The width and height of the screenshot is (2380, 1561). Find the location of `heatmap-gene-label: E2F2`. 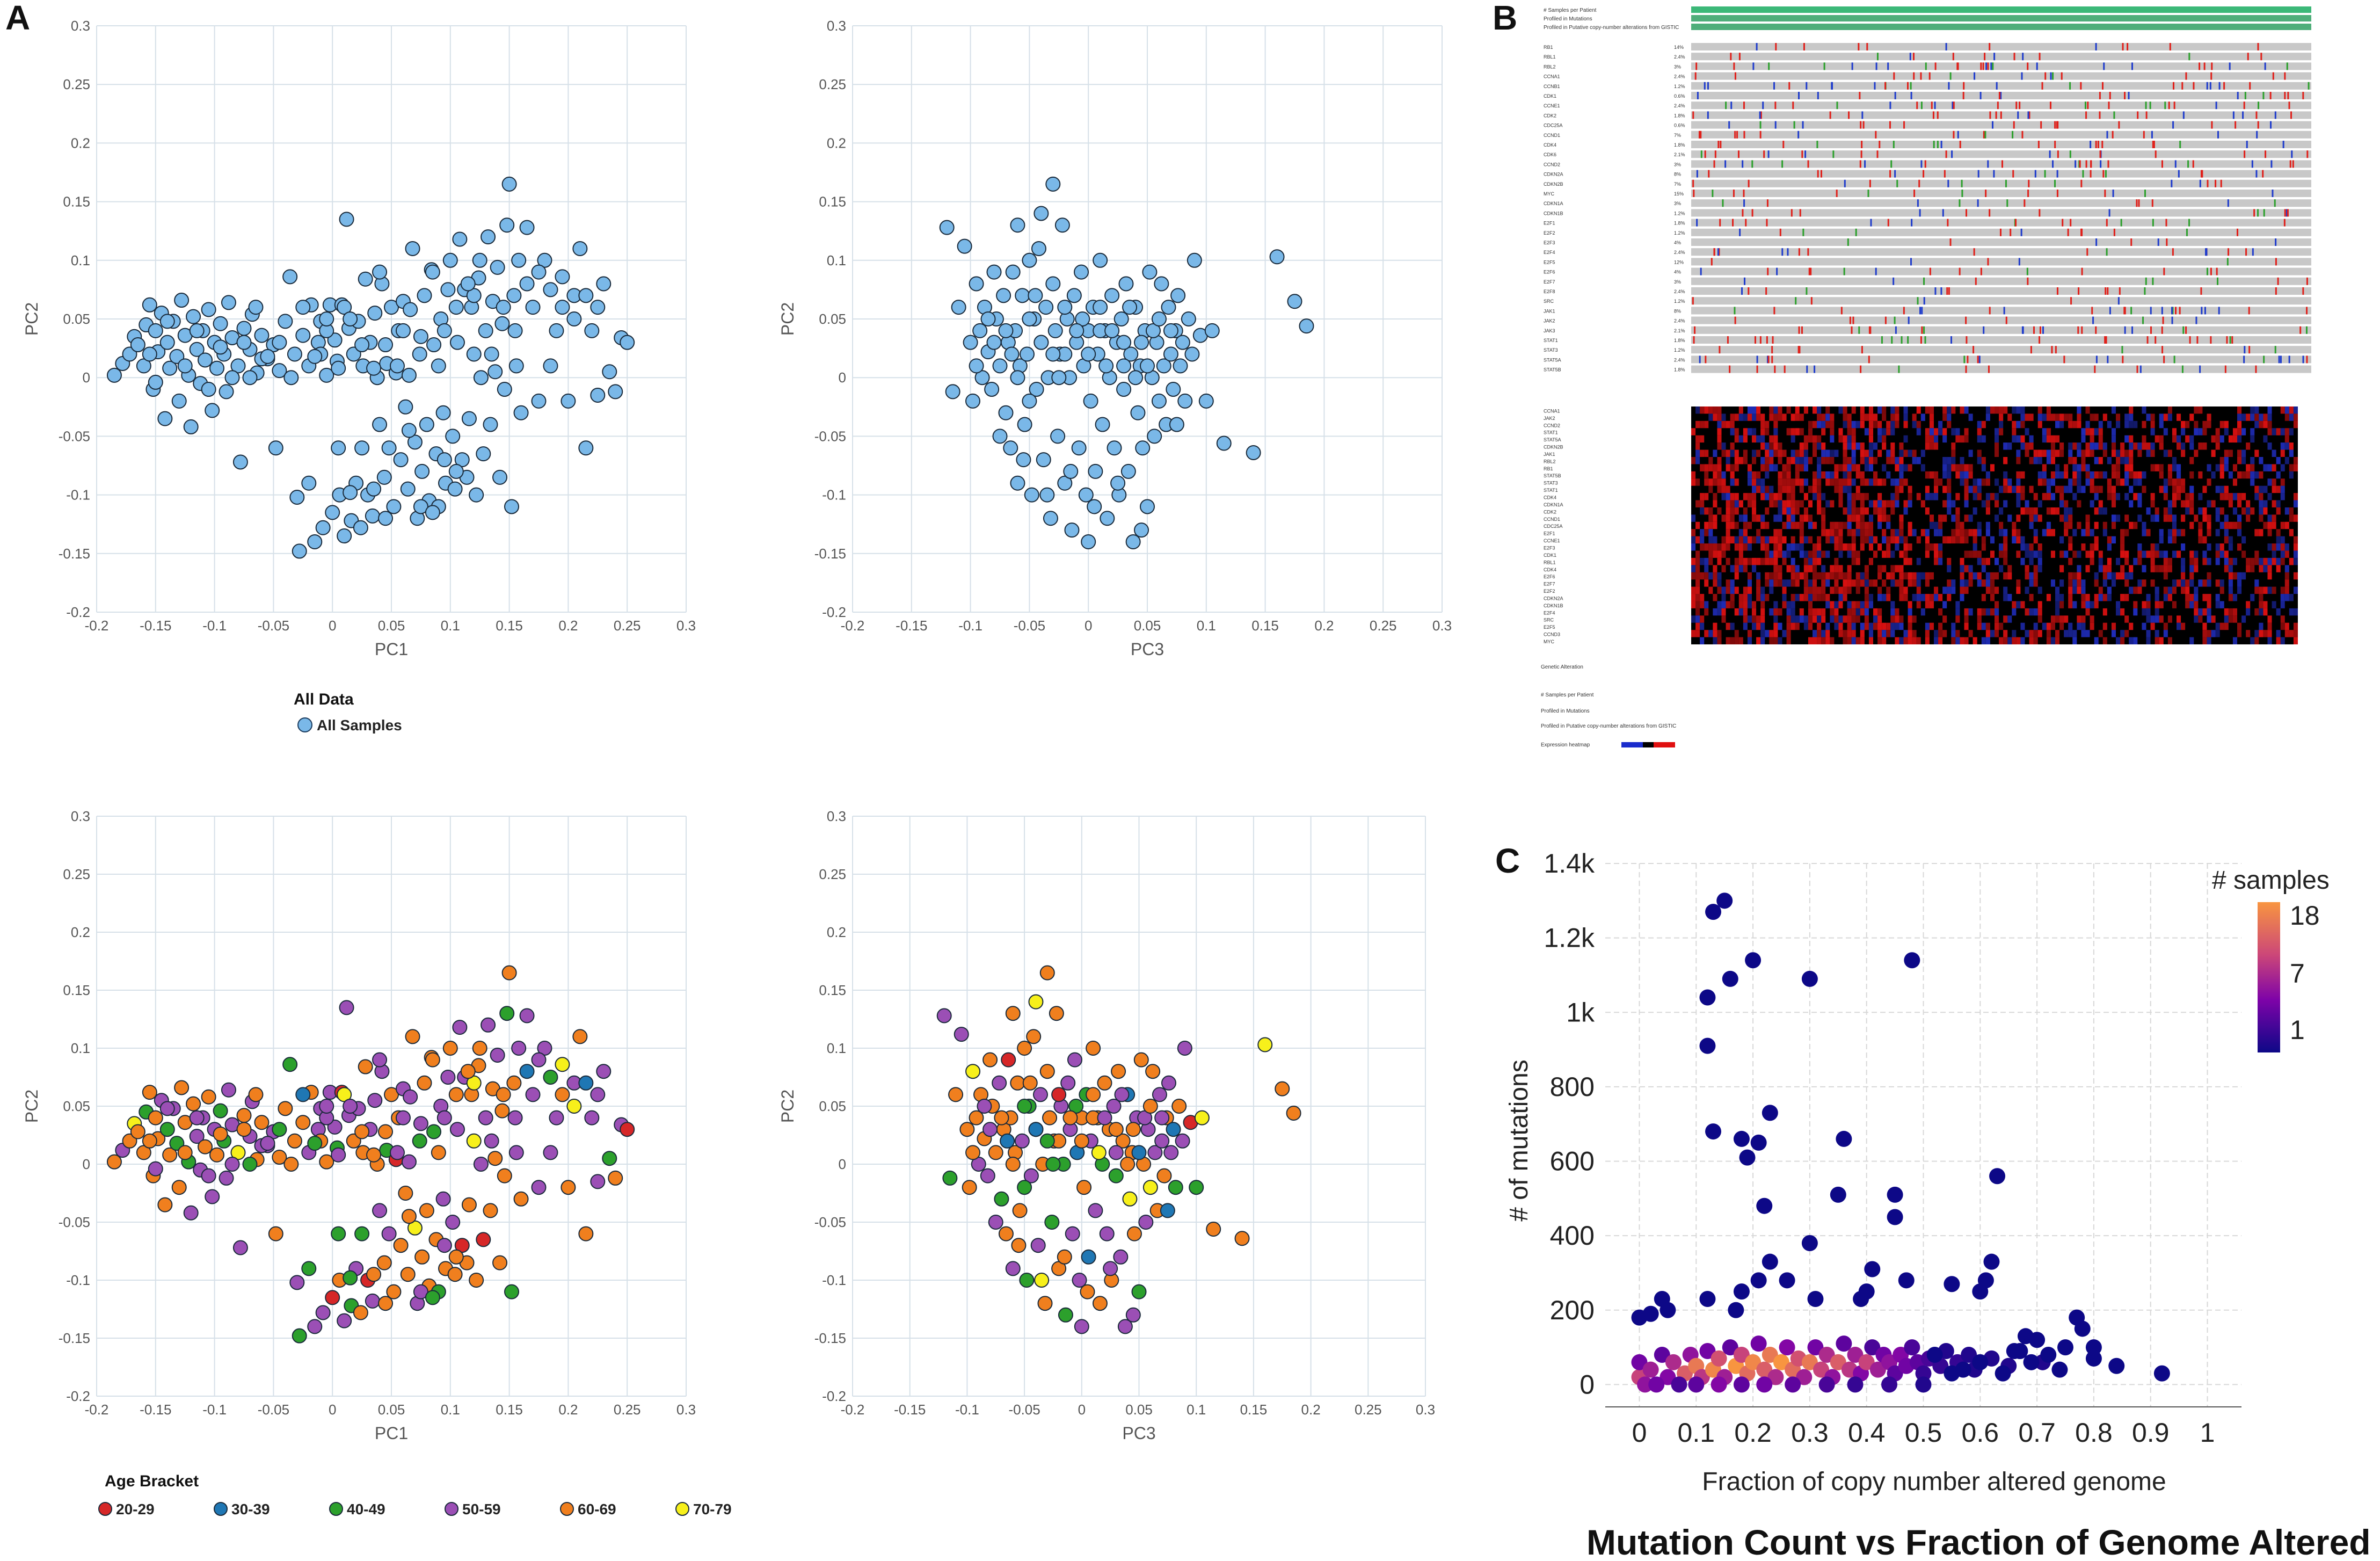

heatmap-gene-label: E2F2 is located at coordinates (1549, 591).